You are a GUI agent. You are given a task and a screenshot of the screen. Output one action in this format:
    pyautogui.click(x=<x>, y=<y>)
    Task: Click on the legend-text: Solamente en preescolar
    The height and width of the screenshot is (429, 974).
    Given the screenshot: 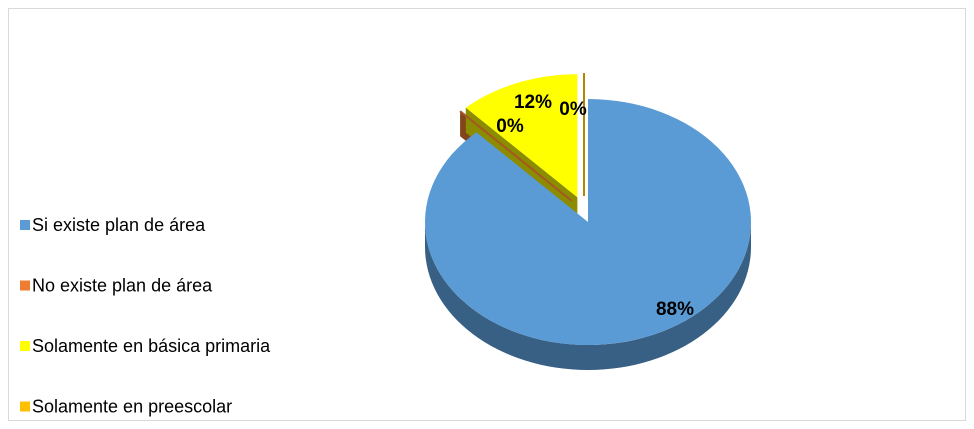 What is the action you would take?
    pyautogui.click(x=132, y=406)
    